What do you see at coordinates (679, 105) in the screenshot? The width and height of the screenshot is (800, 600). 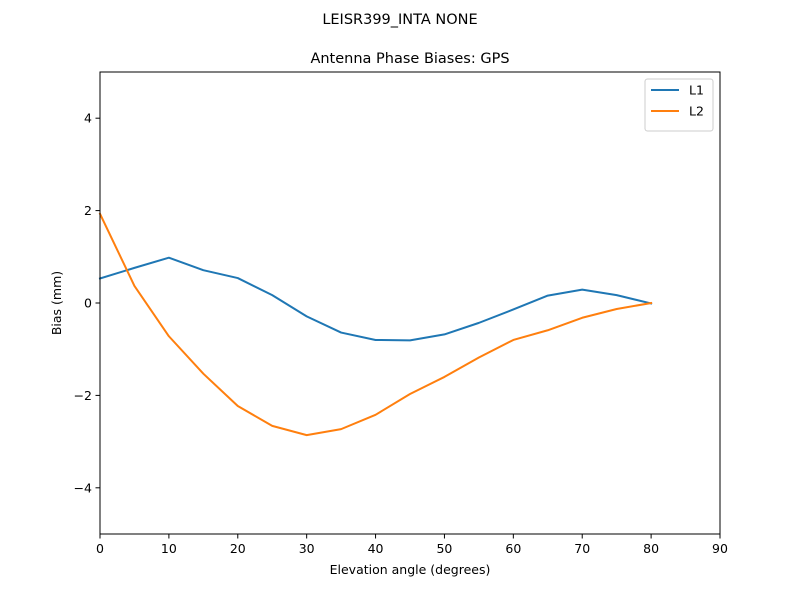 I see `legend-box` at bounding box center [679, 105].